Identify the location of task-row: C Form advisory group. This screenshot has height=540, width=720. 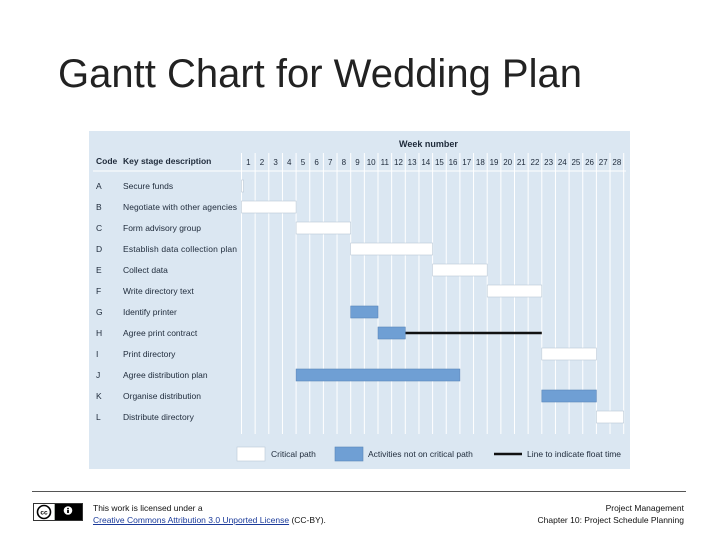
(148, 228).